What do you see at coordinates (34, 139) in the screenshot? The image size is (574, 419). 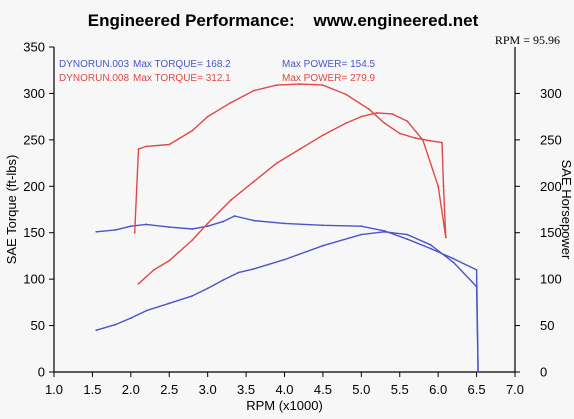 I see `y-left-tick-label: 250` at bounding box center [34, 139].